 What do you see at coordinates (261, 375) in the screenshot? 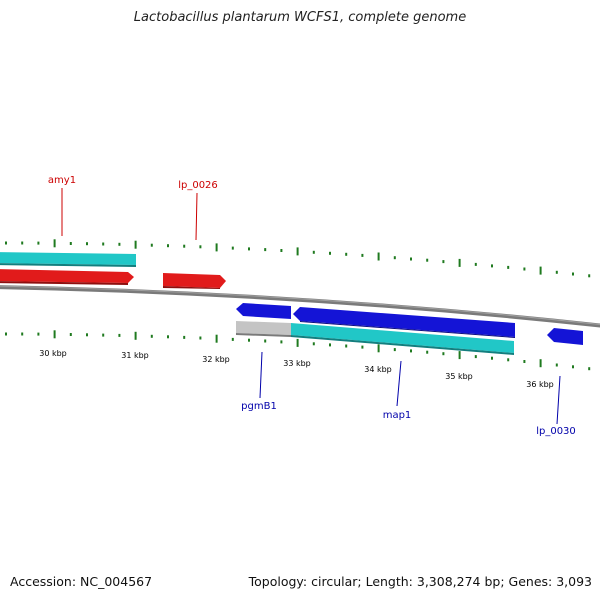
I see `leader-pgmB1` at bounding box center [261, 375].